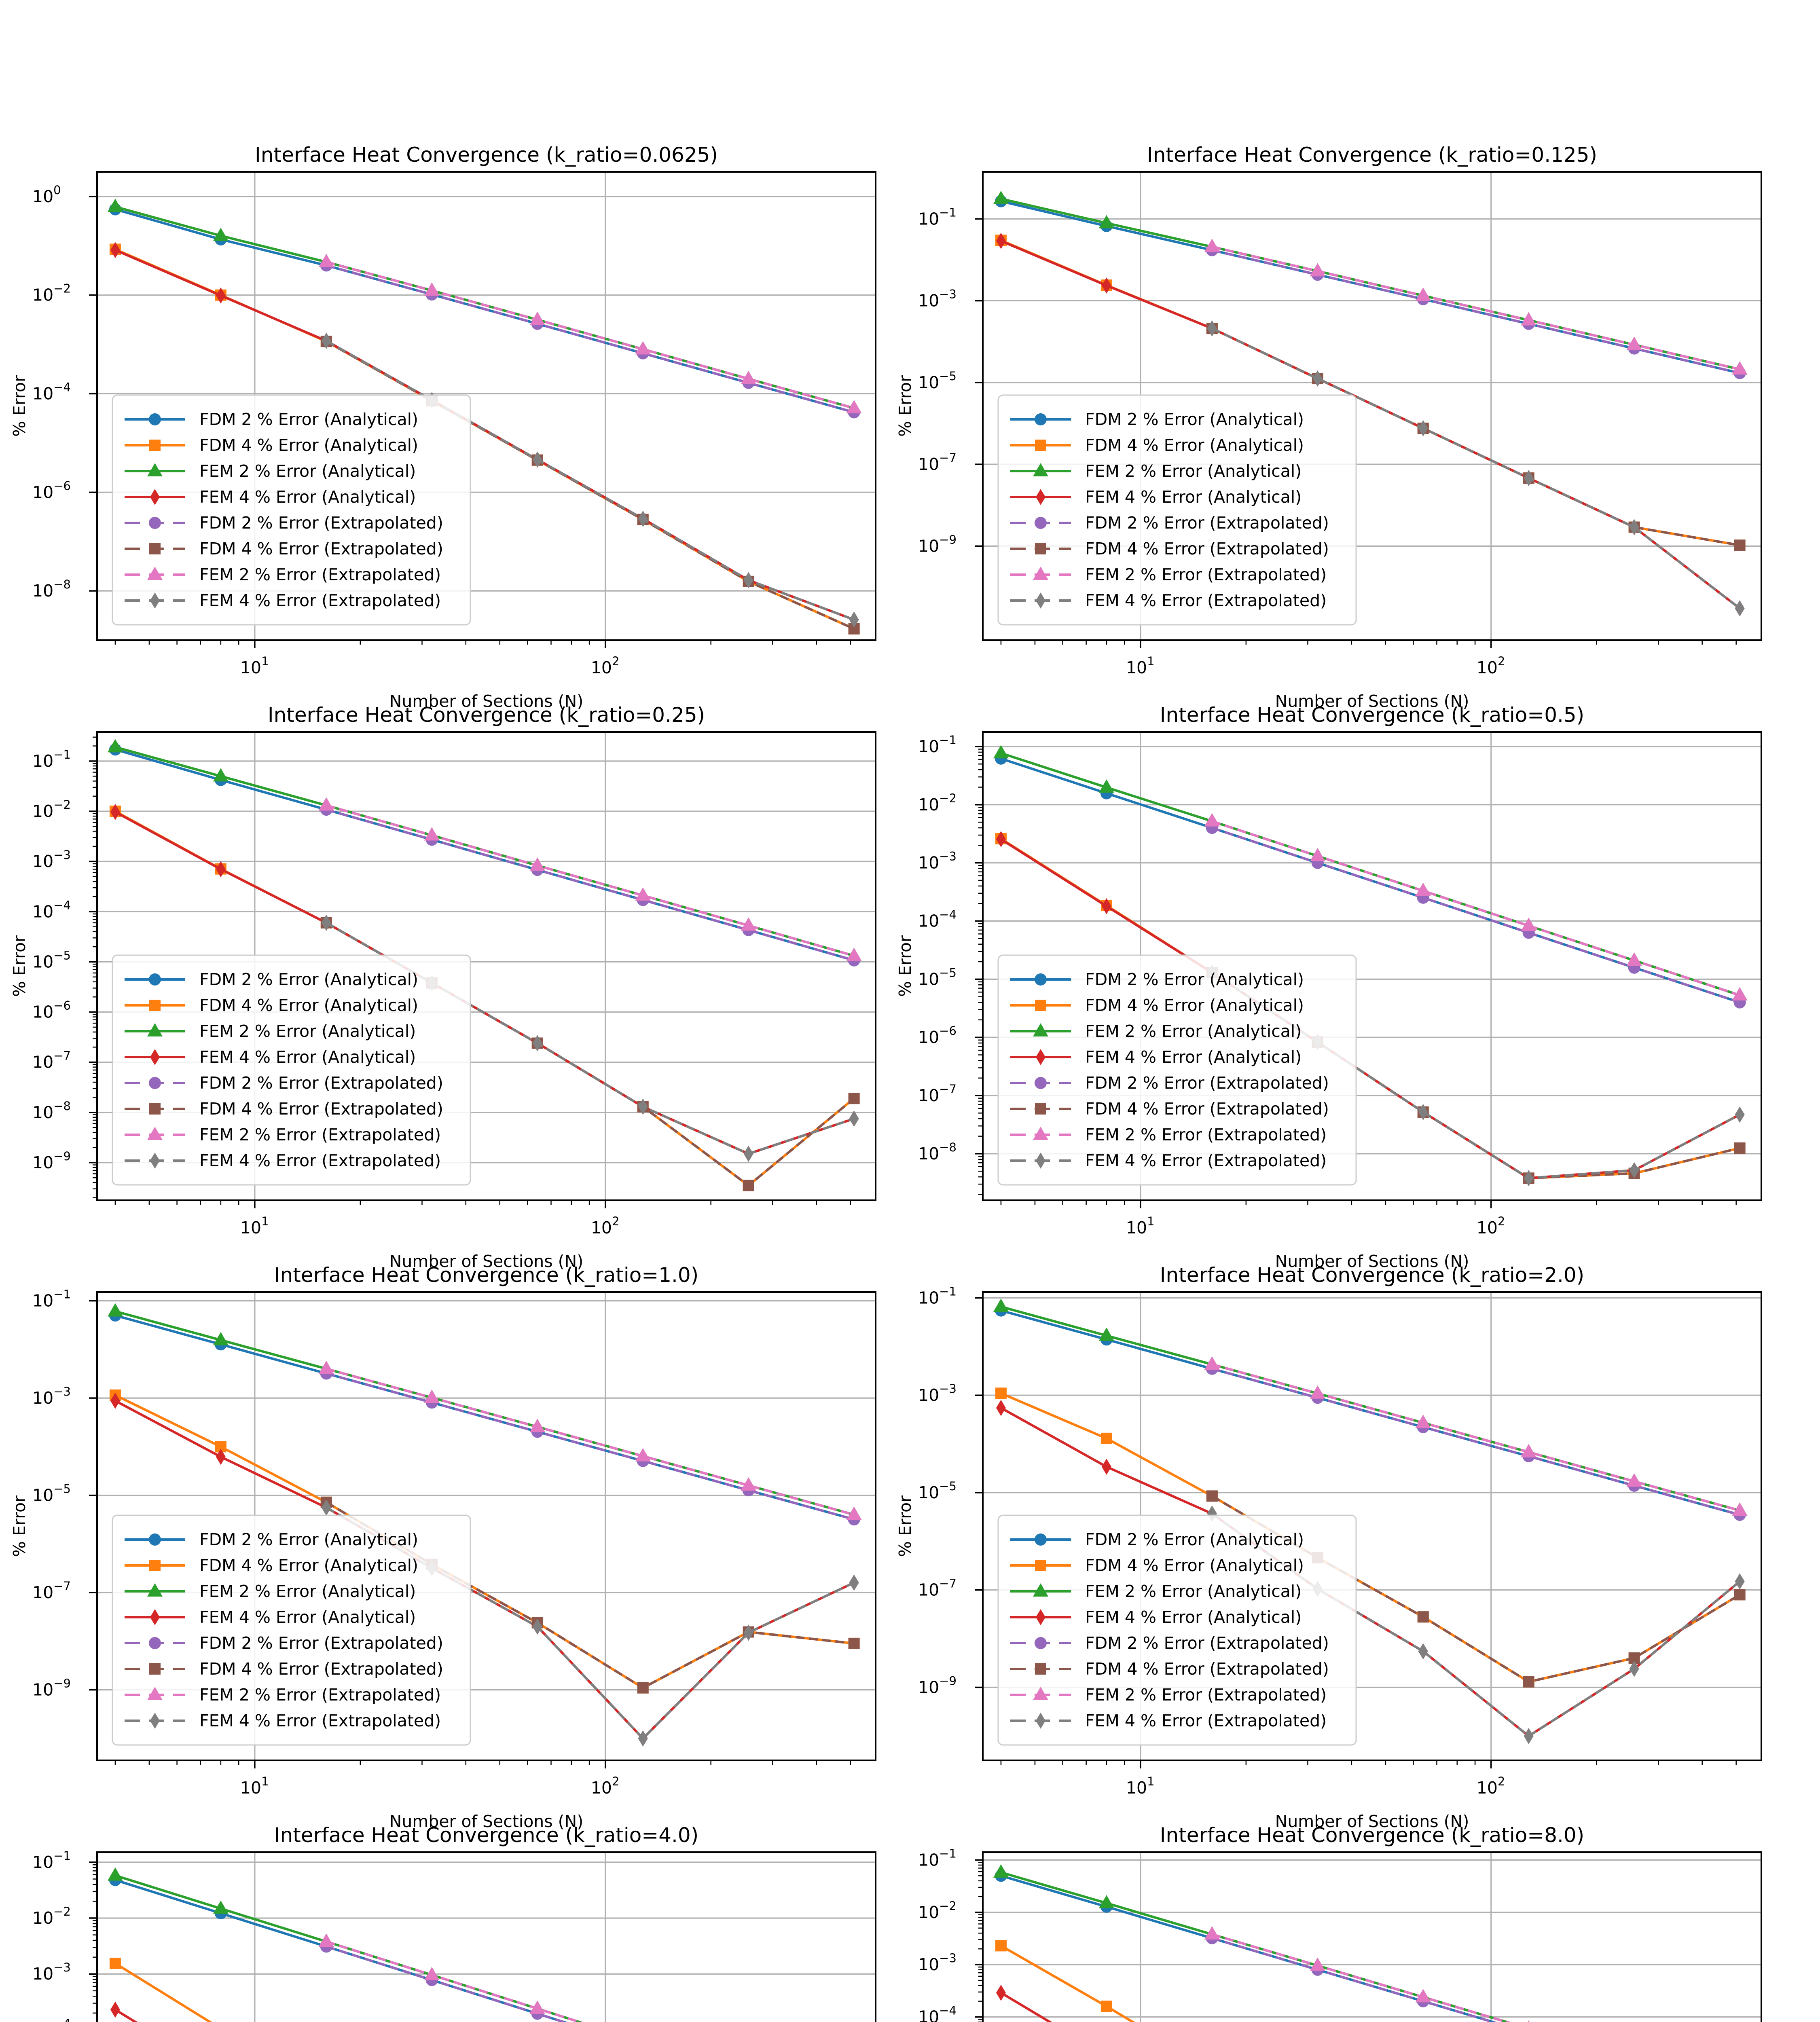  What do you see at coordinates (52, 1160) in the screenshot?
I see `y-tick-label: 10⁻⁹` at bounding box center [52, 1160].